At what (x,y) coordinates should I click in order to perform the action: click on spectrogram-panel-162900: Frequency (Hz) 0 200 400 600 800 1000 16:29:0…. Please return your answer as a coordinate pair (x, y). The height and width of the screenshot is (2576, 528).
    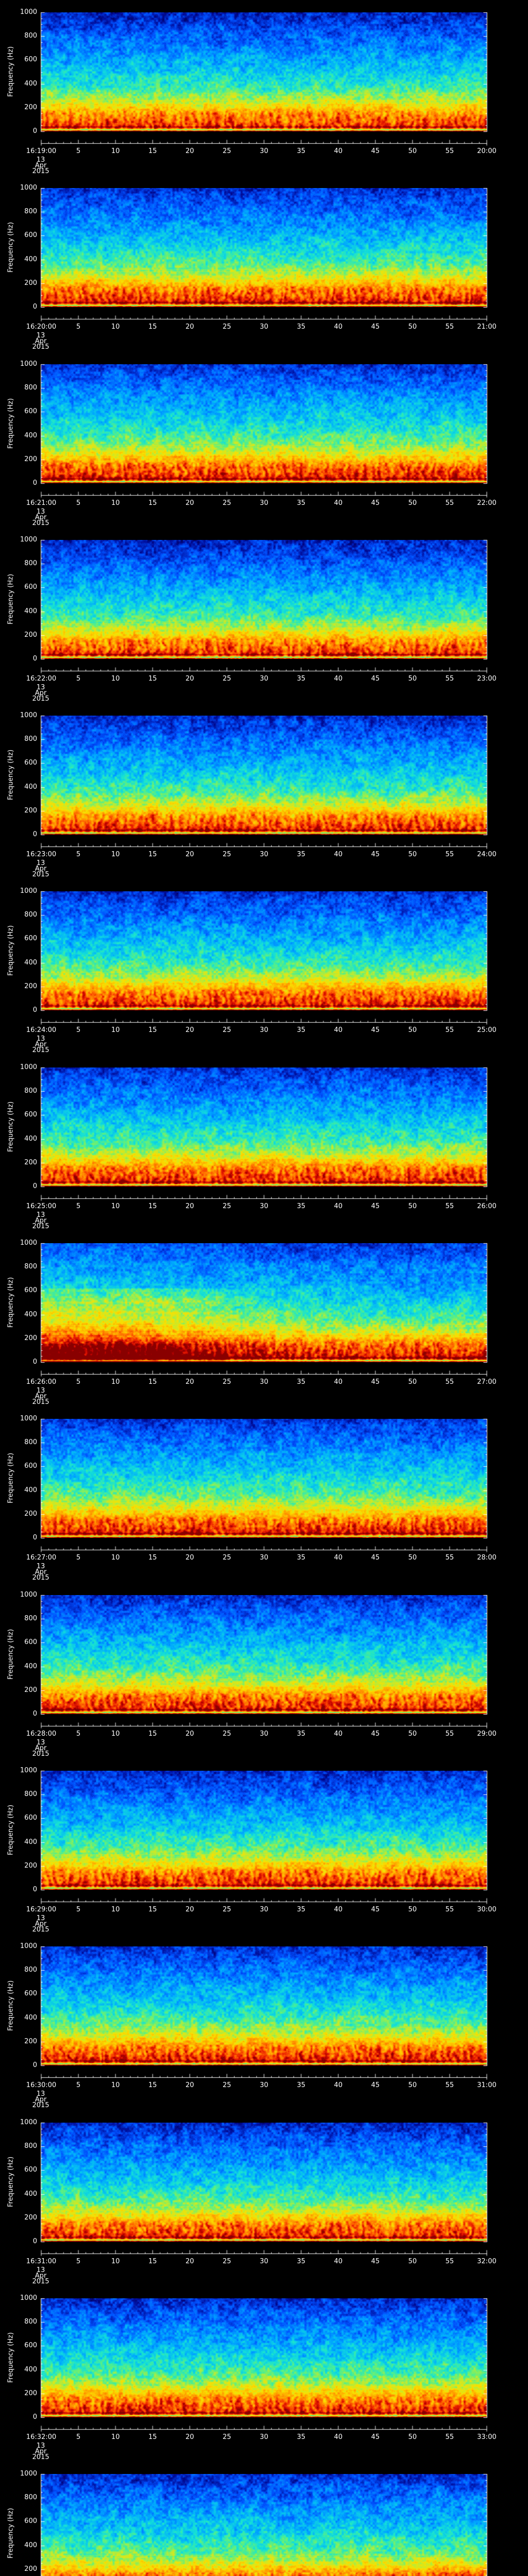
    Looking at the image, I should click on (264, 1846).